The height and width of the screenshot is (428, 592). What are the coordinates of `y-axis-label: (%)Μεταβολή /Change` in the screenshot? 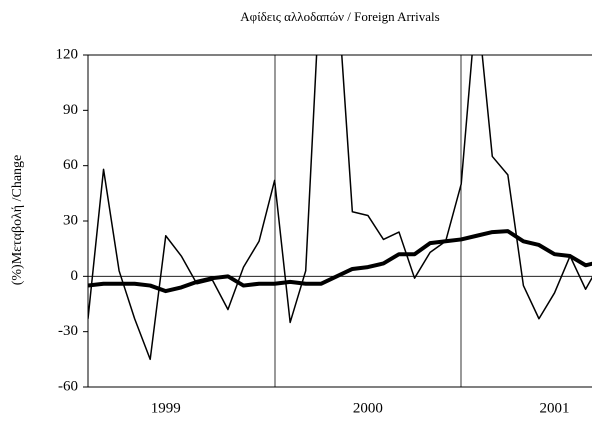 It's located at (17, 220).